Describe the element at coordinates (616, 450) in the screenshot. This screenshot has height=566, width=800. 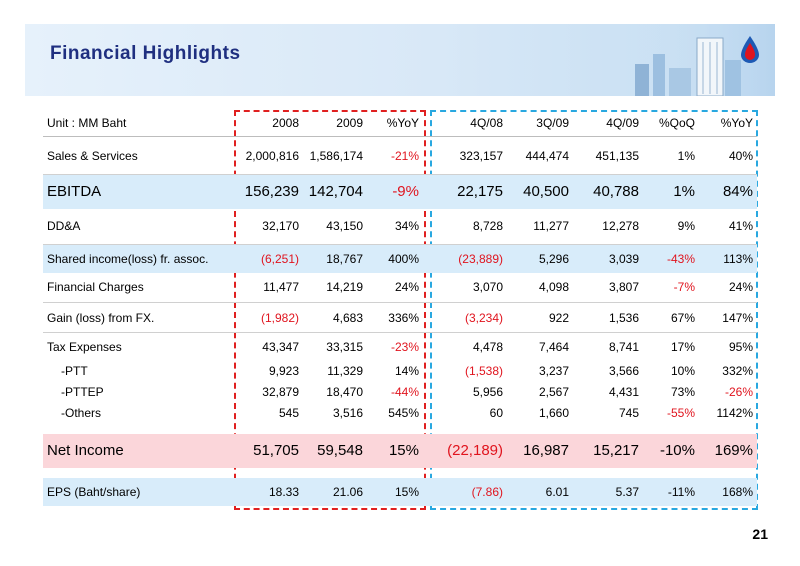
I see `table-cell: 15,217` at that location.